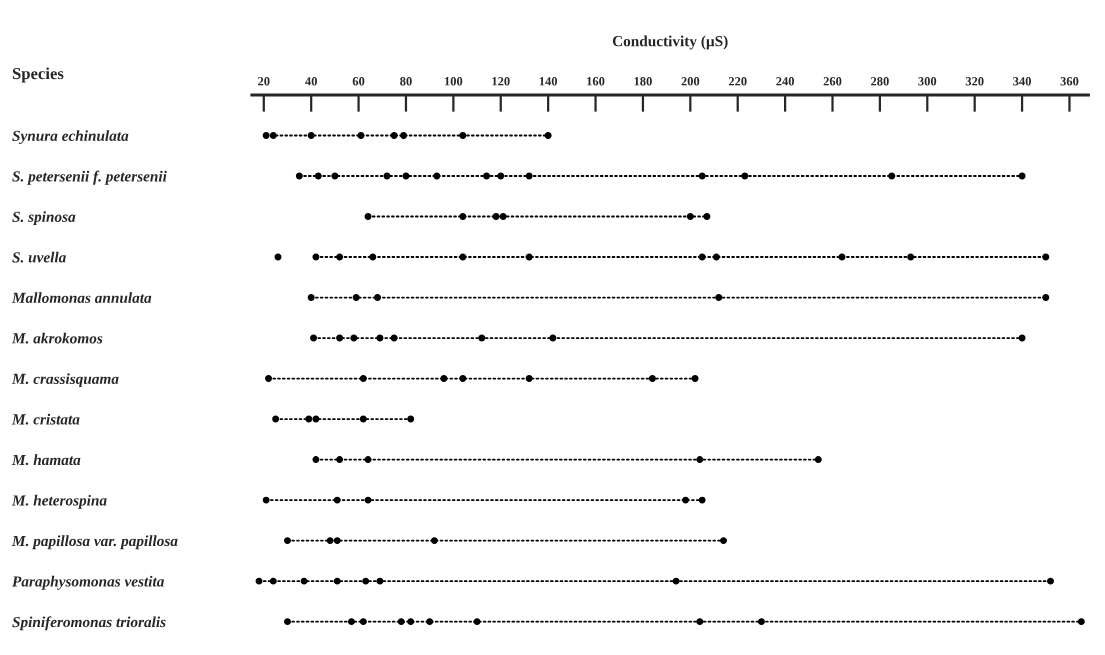 Image resolution: width=1105 pixels, height=655 pixels. I want to click on y-tick-label: Paraphysomonas vestita, so click(87, 582).